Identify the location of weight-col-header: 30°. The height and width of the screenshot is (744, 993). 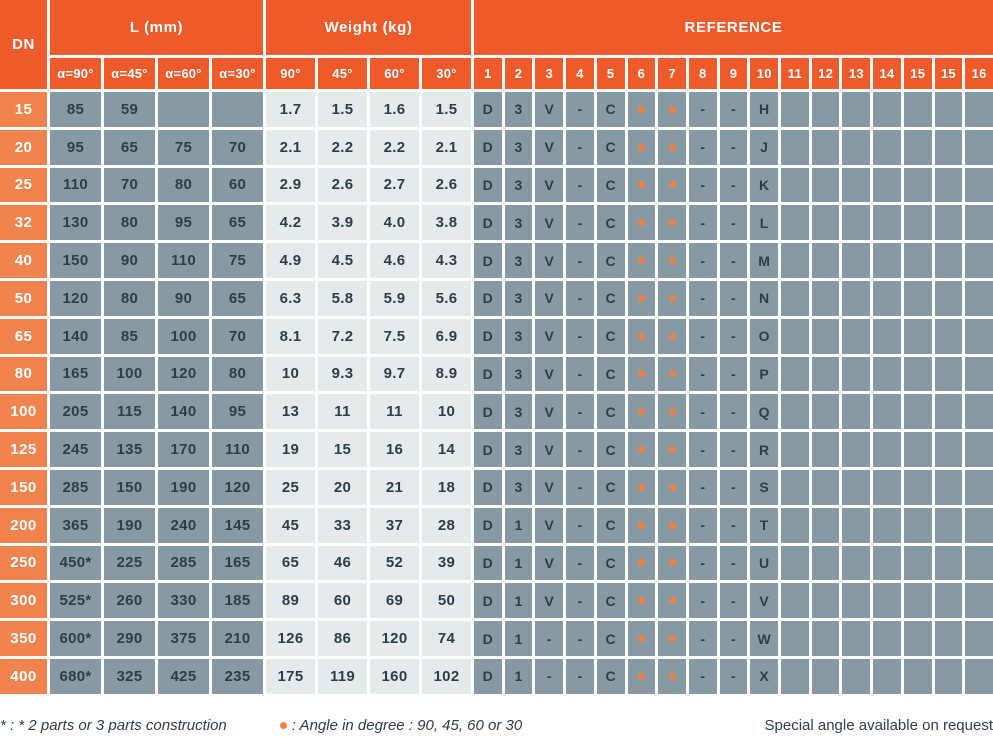
(446, 73).